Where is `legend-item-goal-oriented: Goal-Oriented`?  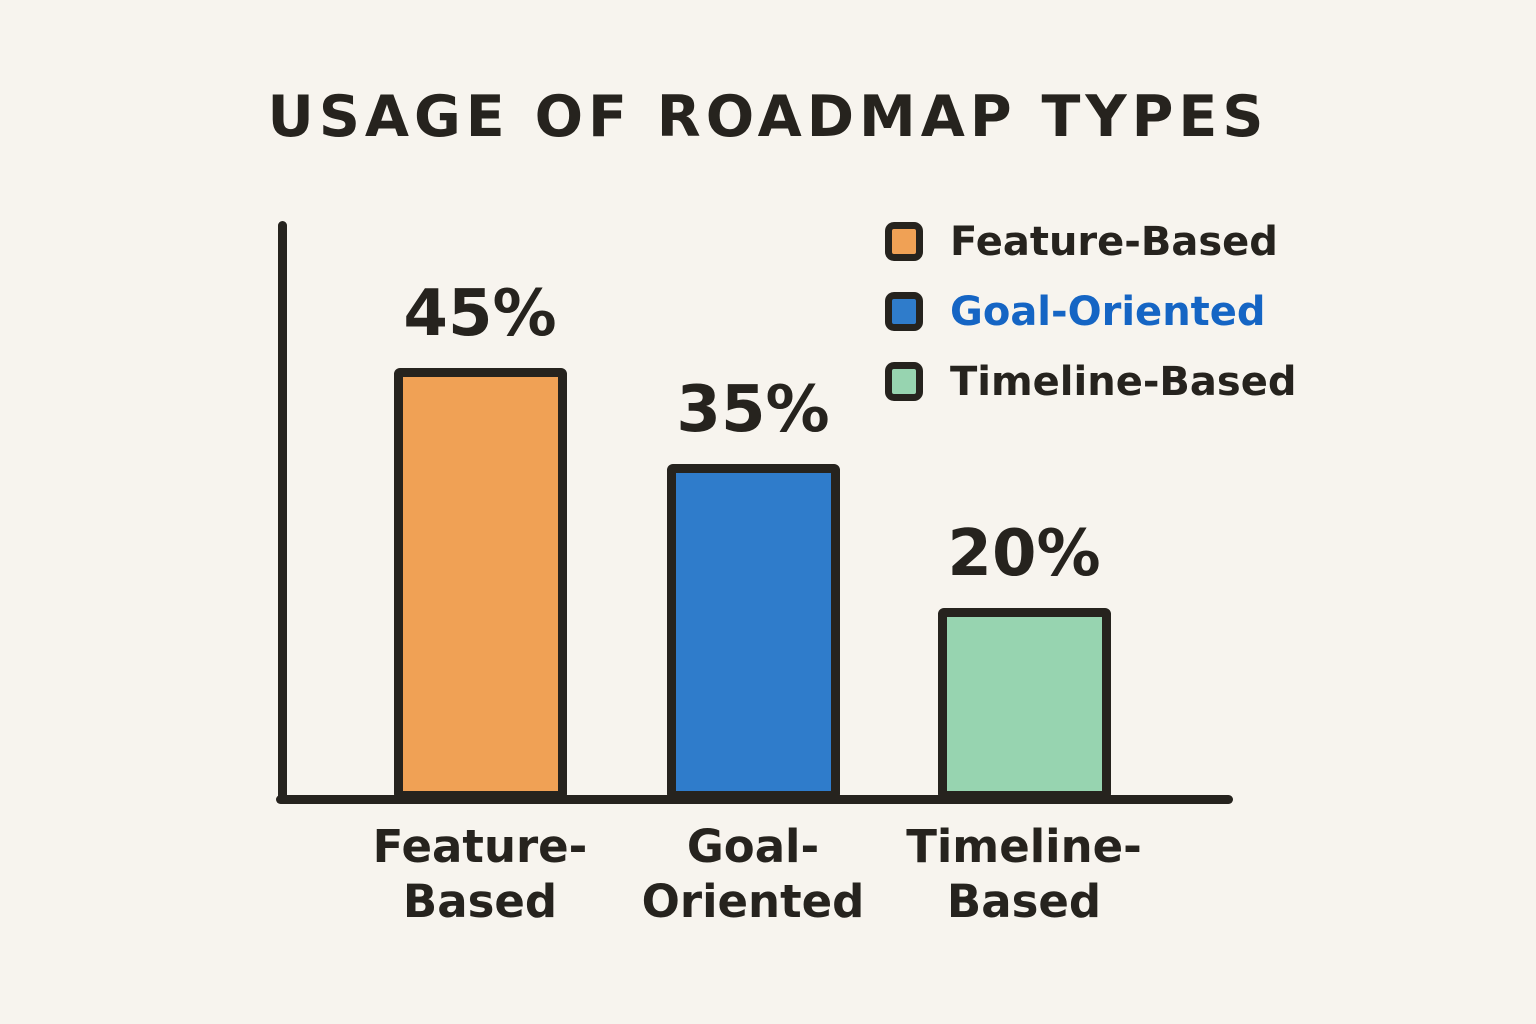 legend-item-goal-oriented: Goal-Oriented is located at coordinates (1090, 311).